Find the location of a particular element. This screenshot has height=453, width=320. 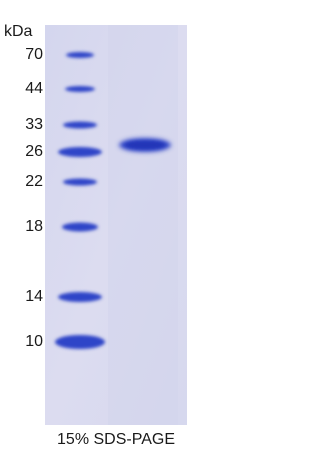

marker-label: 70 is located at coordinates (34, 54).